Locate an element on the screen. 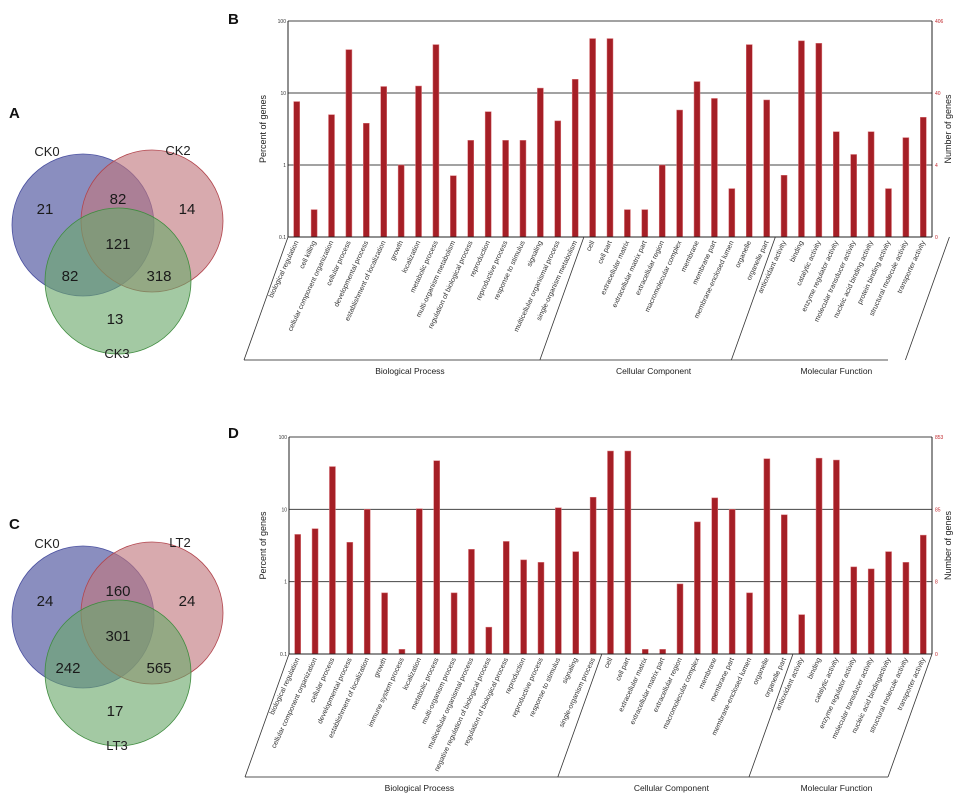  venn-region-only-3: 17 is located at coordinates (115, 711).